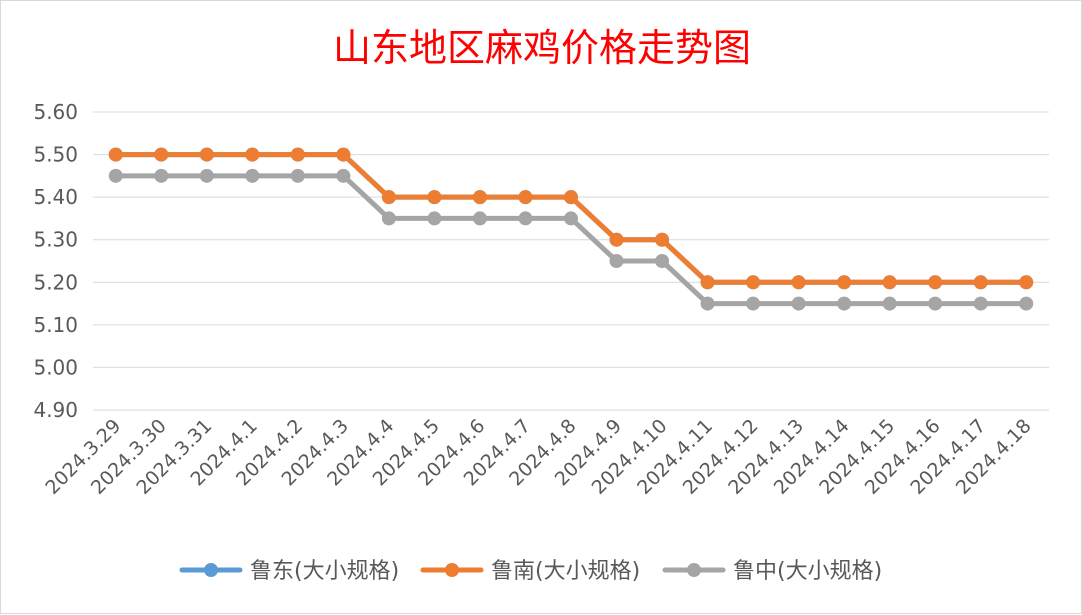 Image resolution: width=1082 pixels, height=615 pixels. What do you see at coordinates (542, 48) in the screenshot?
I see `chart-title: 山东地区麻鸡价格走势图` at bounding box center [542, 48].